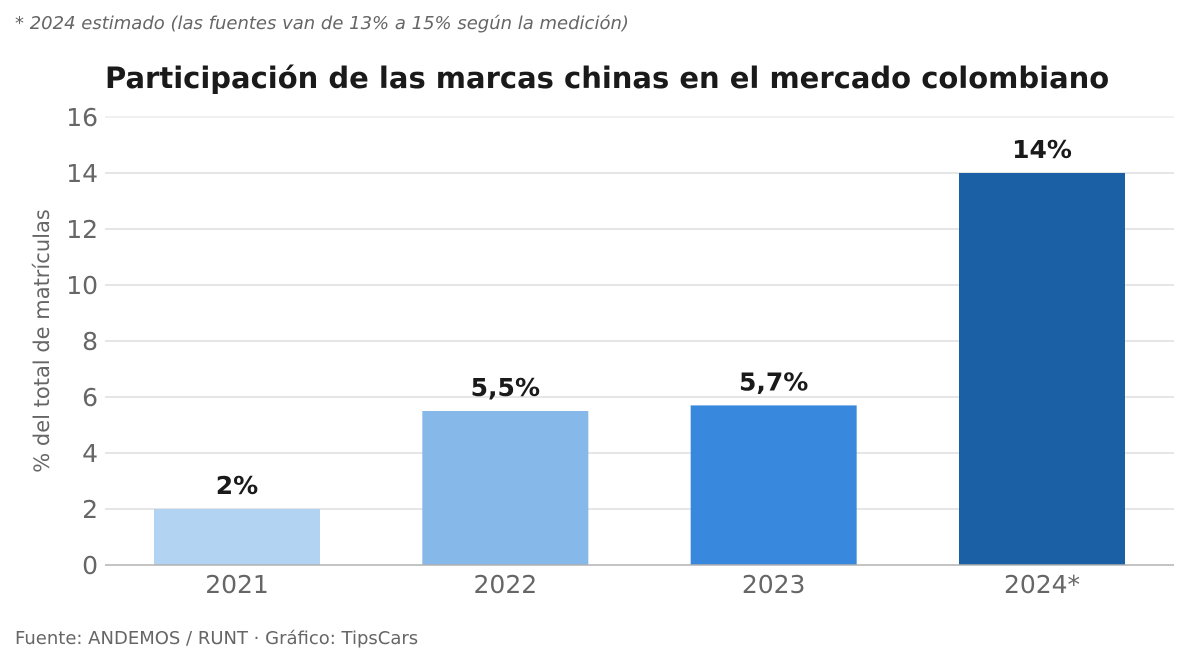  What do you see at coordinates (82, 229) in the screenshot?
I see `y-tick-label: 12` at bounding box center [82, 229].